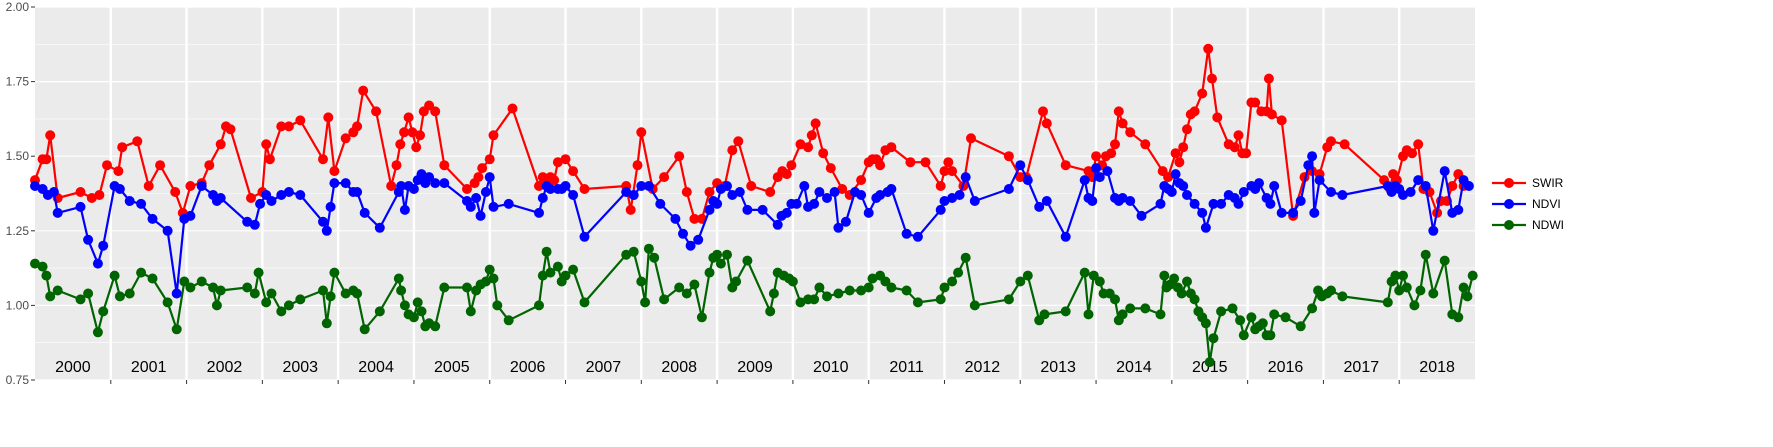 This screenshot has width=1773, height=447. What do you see at coordinates (906, 367) in the screenshot?
I see `year-label: 2011` at bounding box center [906, 367].